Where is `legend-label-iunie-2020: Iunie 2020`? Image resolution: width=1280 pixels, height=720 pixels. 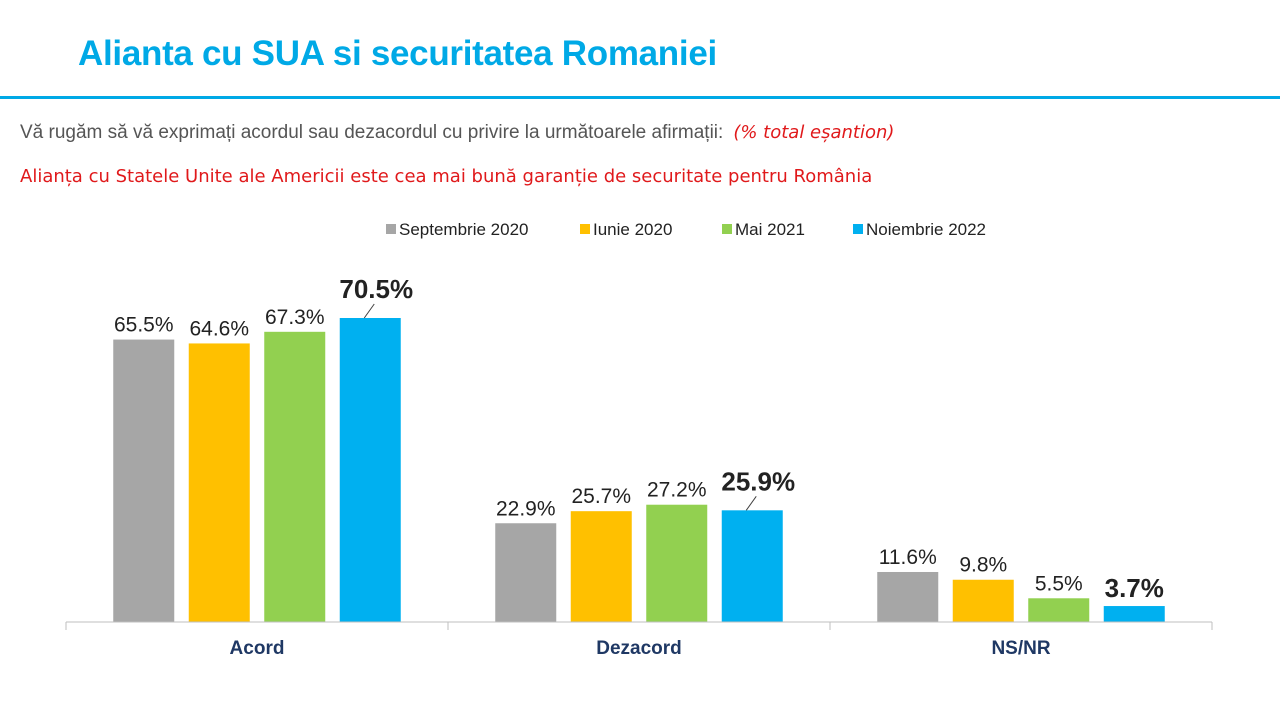 legend-label-iunie-2020: Iunie 2020 is located at coordinates (632, 229).